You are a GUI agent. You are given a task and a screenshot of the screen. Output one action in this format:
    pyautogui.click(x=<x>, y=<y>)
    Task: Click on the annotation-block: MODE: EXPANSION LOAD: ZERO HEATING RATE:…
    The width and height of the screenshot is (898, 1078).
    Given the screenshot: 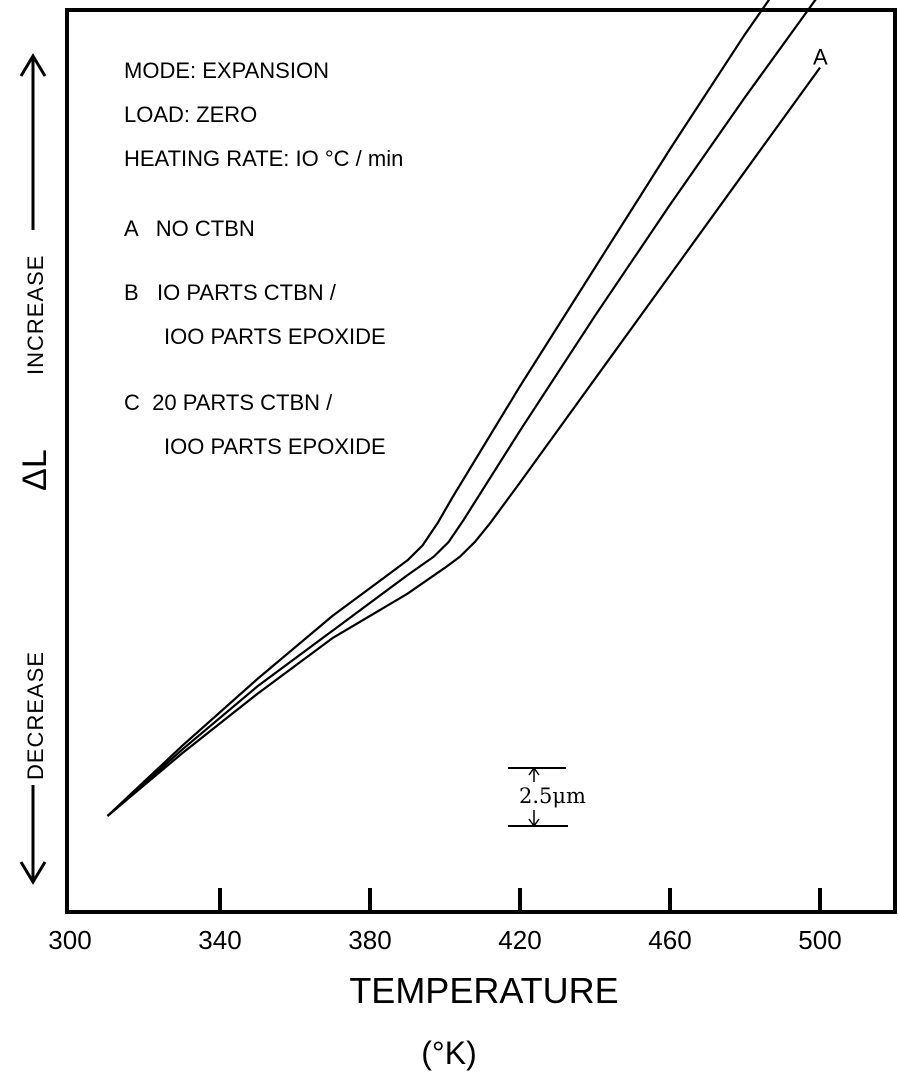 What is the action you would take?
    pyautogui.click(x=263, y=258)
    